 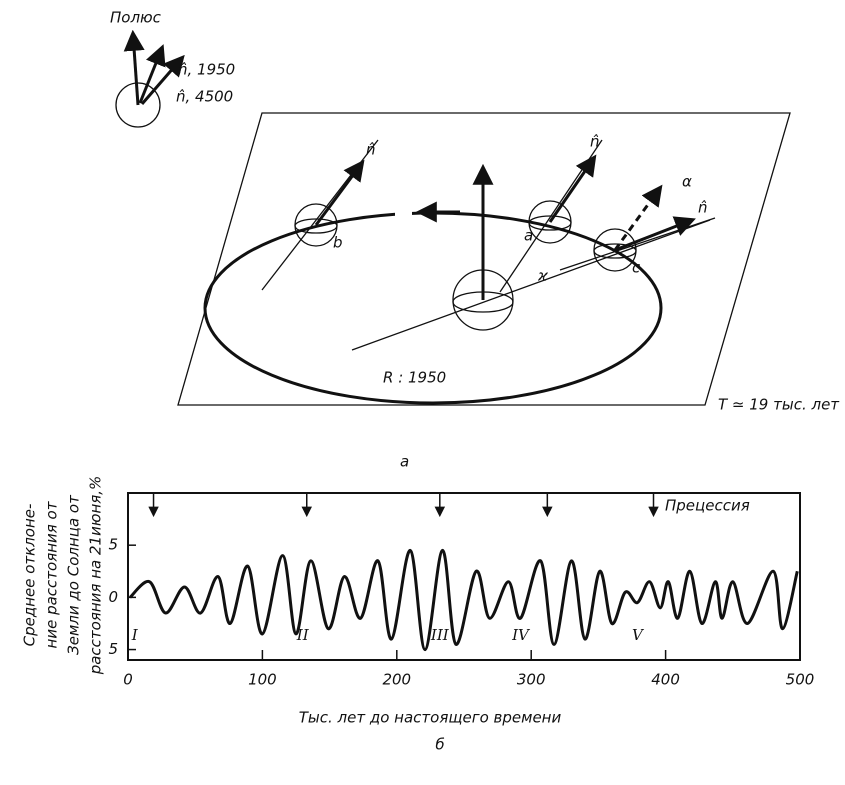 What do you see at coordinates (531, 680) in the screenshot?
I see `x-tick-label: 300` at bounding box center [531, 680].